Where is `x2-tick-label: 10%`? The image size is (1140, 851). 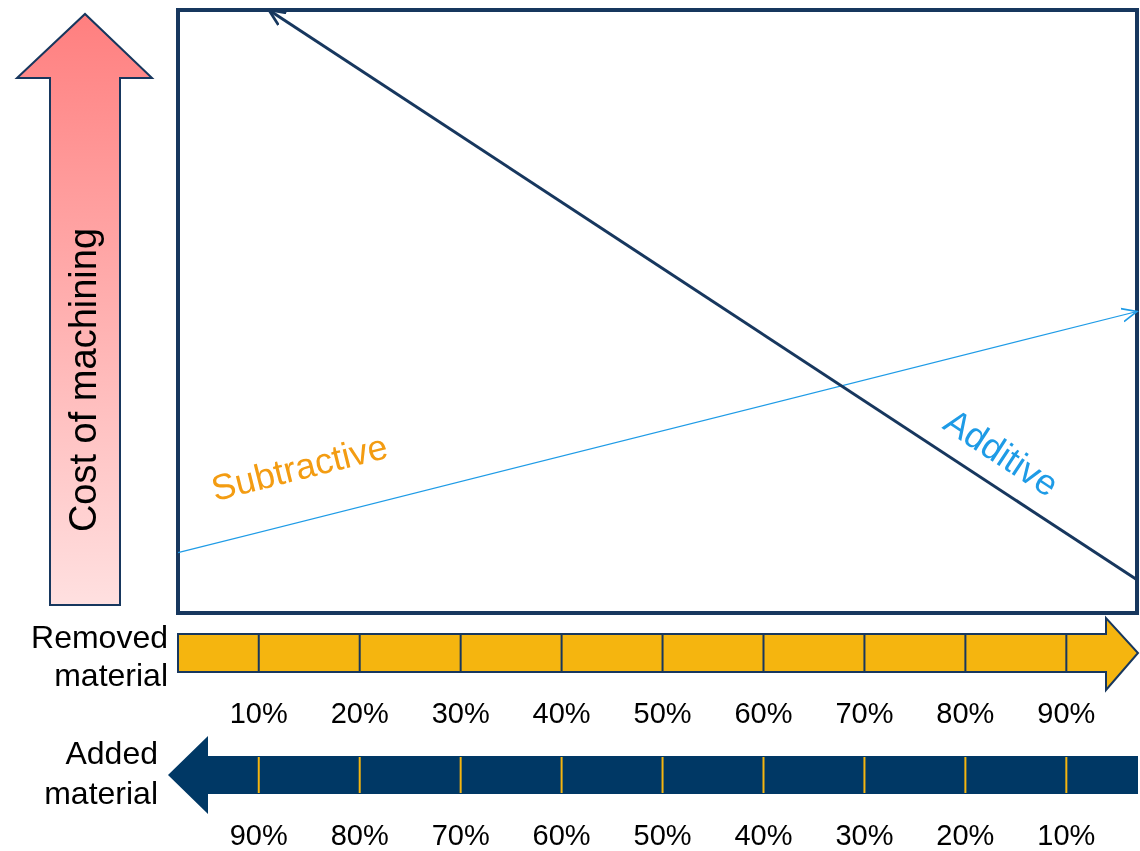
x2-tick-label: 10% is located at coordinates (1066, 835).